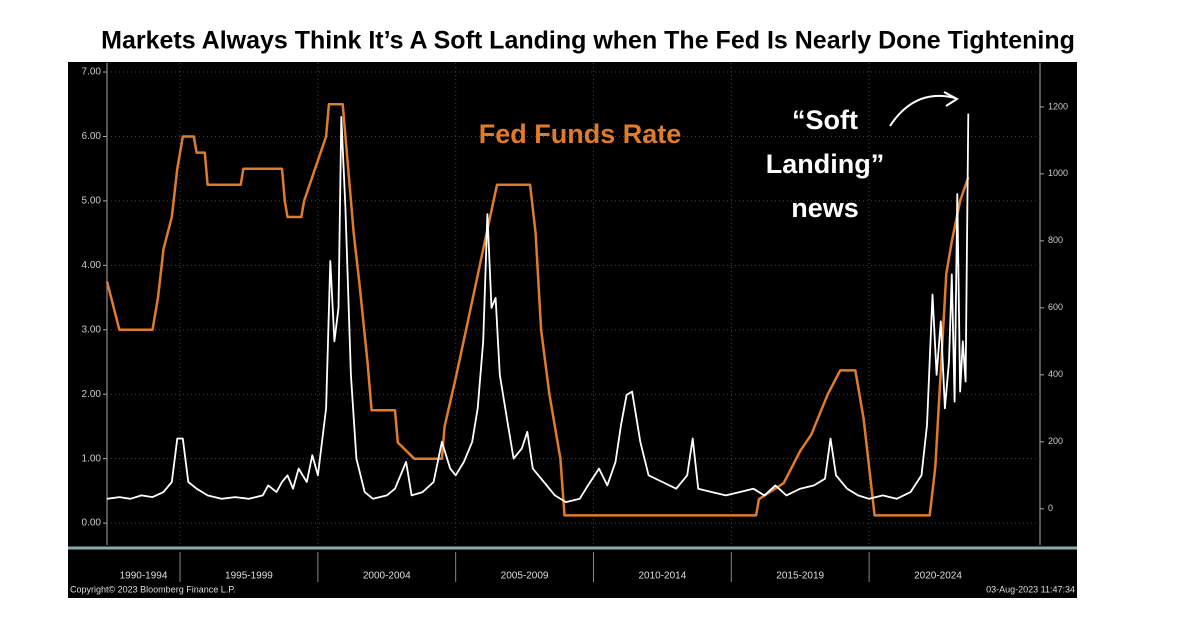  What do you see at coordinates (922, 110) in the screenshot?
I see `annotation-arrow` at bounding box center [922, 110].